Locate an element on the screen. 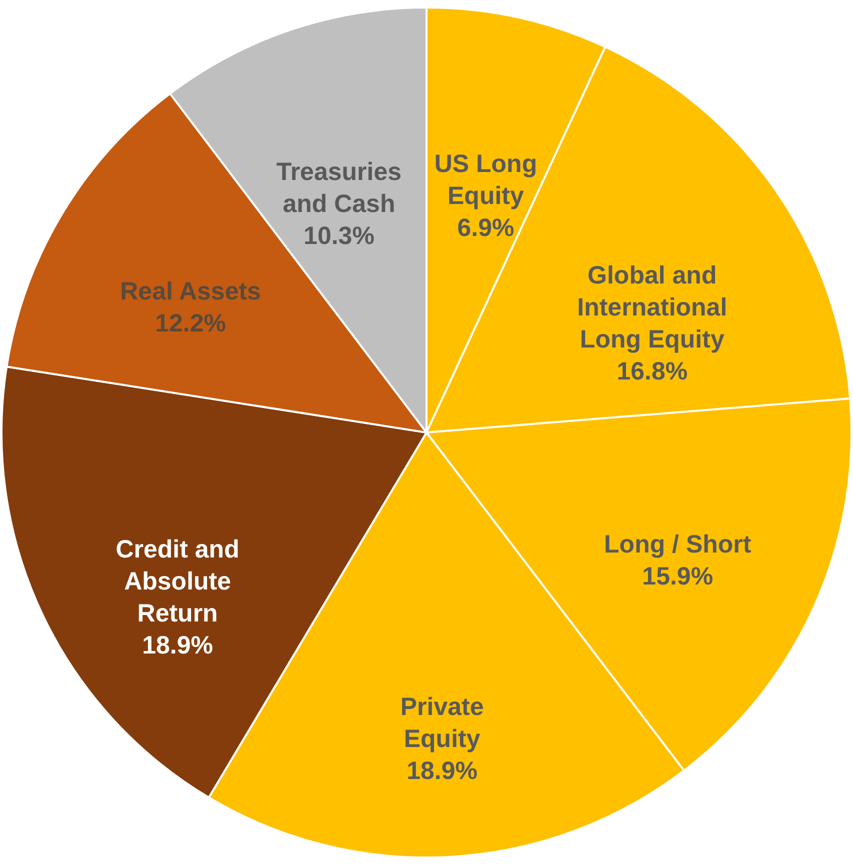 The image size is (853, 865). slice-label: Private Equity is located at coordinates (442, 723).